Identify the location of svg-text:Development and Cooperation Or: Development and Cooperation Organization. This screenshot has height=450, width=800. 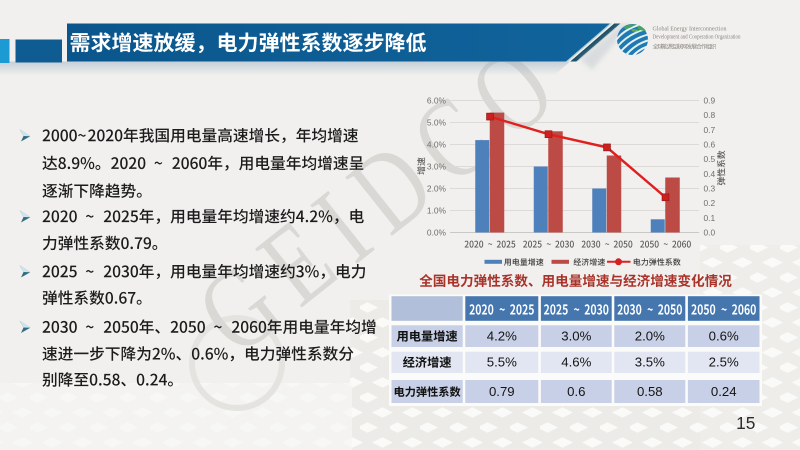
(697, 36).